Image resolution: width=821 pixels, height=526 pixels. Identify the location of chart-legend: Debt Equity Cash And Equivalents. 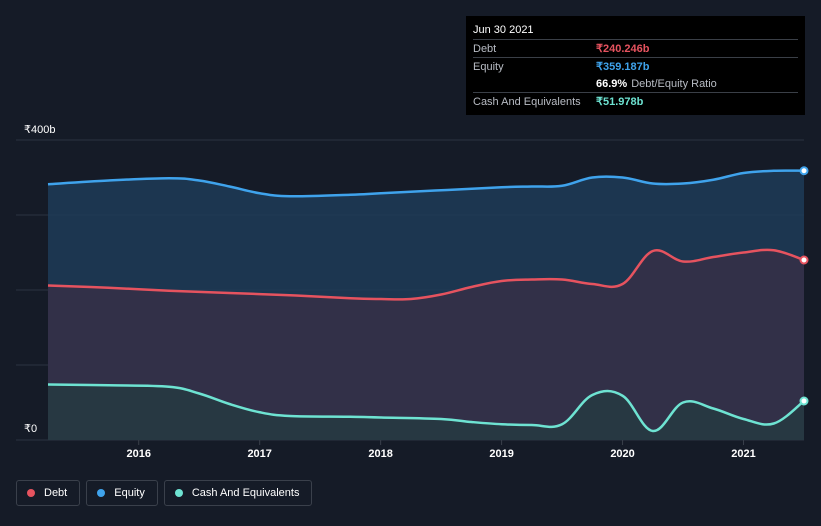
(164, 493).